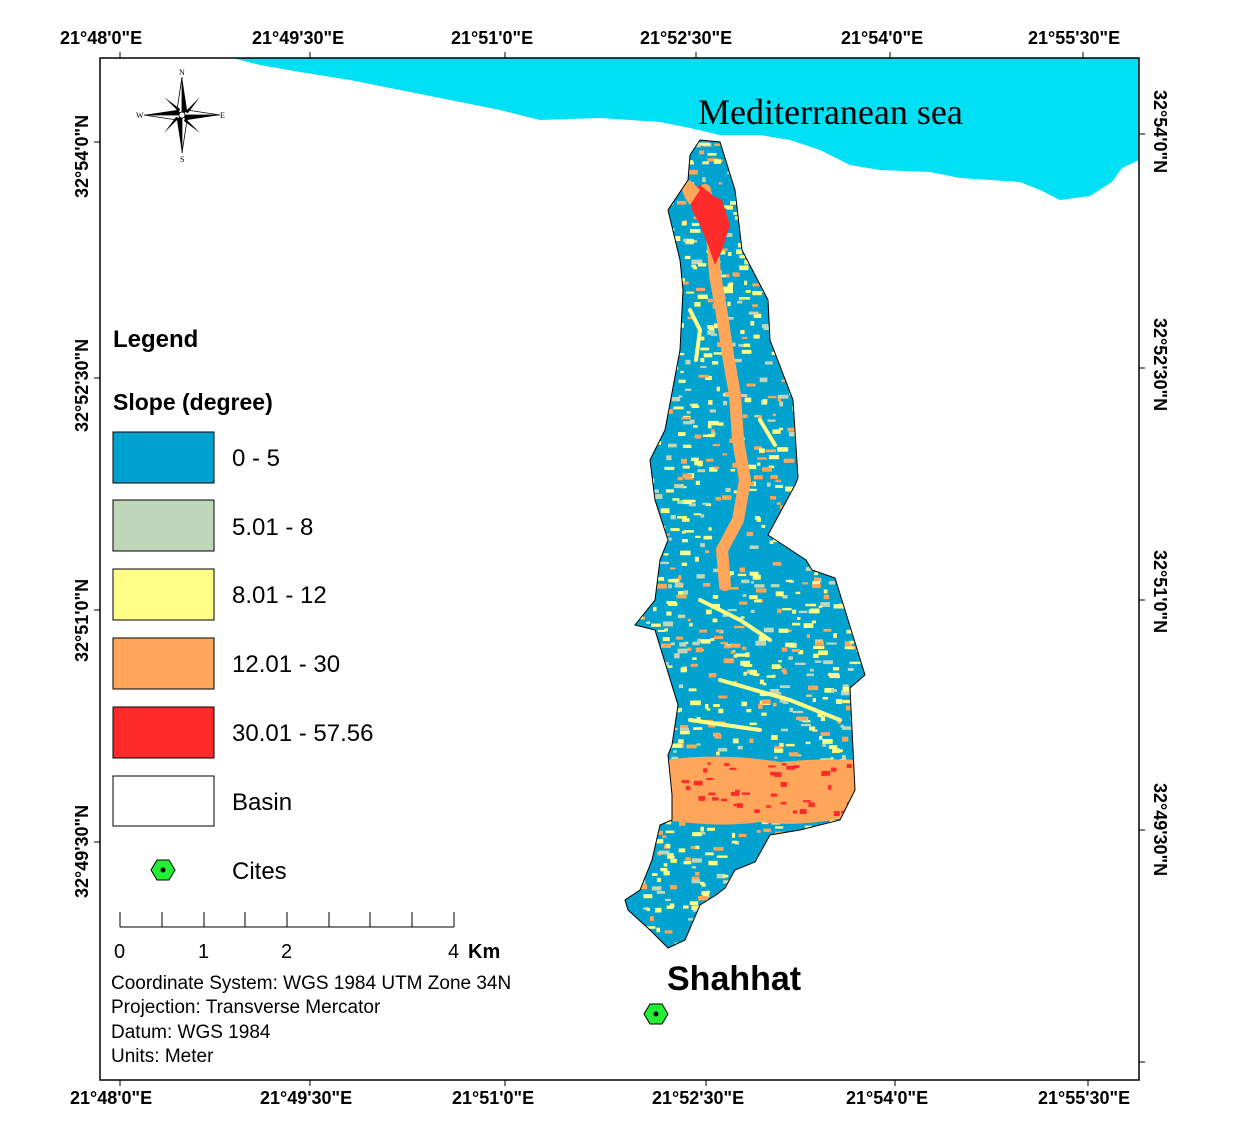 Image resolution: width=1247 pixels, height=1134 pixels. I want to click on coord-top-label: 21°51'0"E, so click(492, 38).